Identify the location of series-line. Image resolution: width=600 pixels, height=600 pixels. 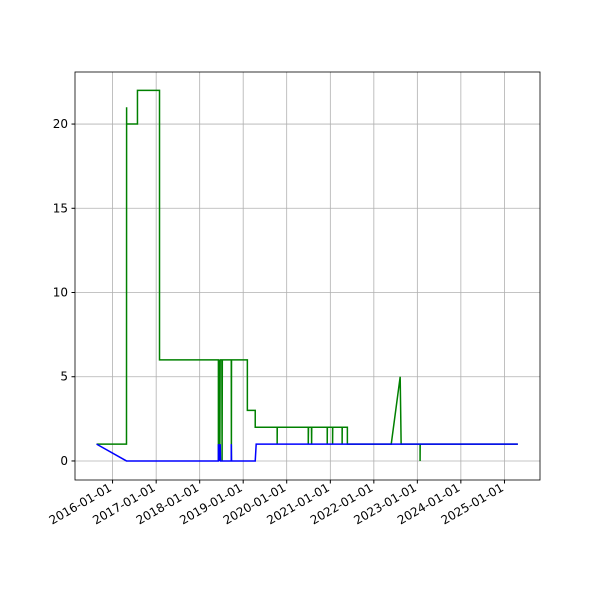
(307, 452).